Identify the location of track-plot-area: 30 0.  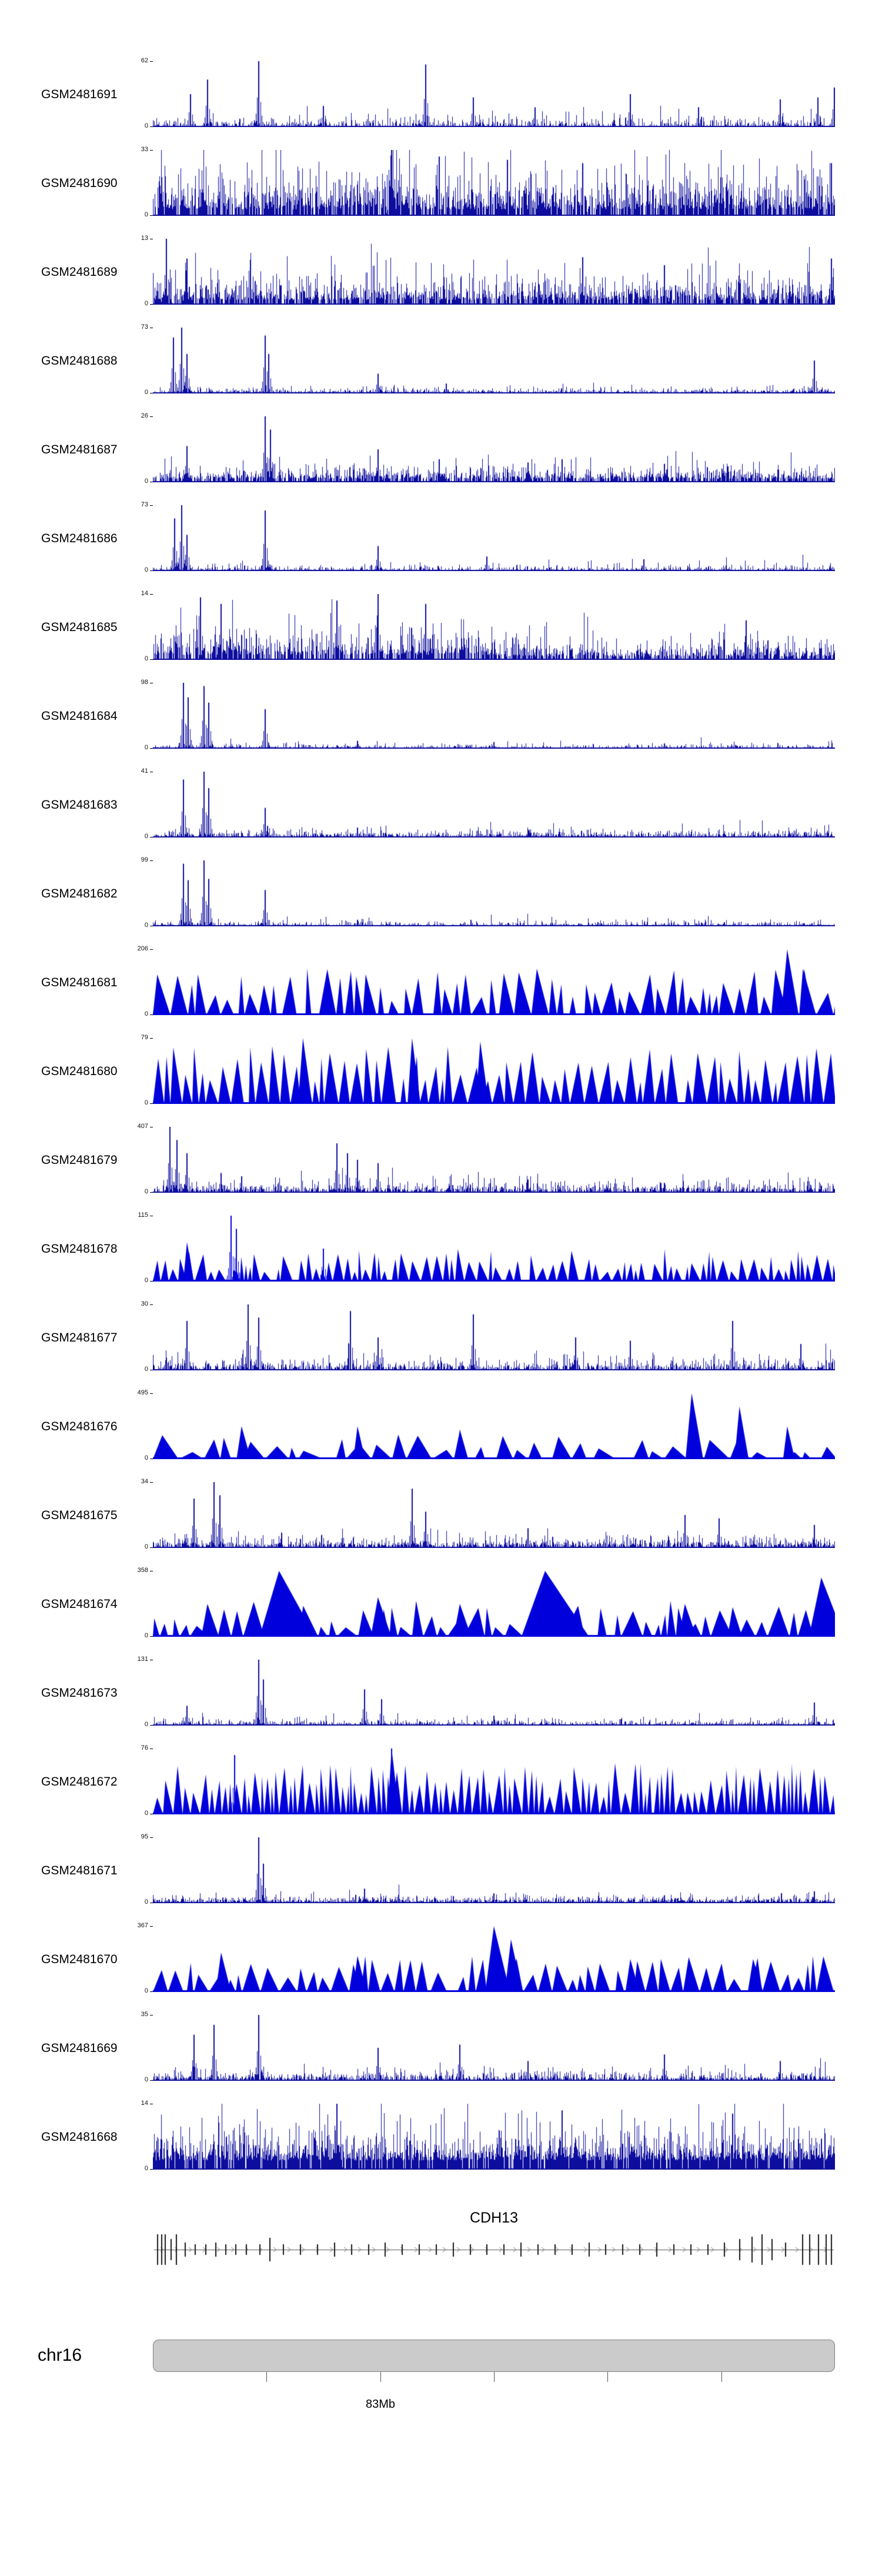
(488, 1337).